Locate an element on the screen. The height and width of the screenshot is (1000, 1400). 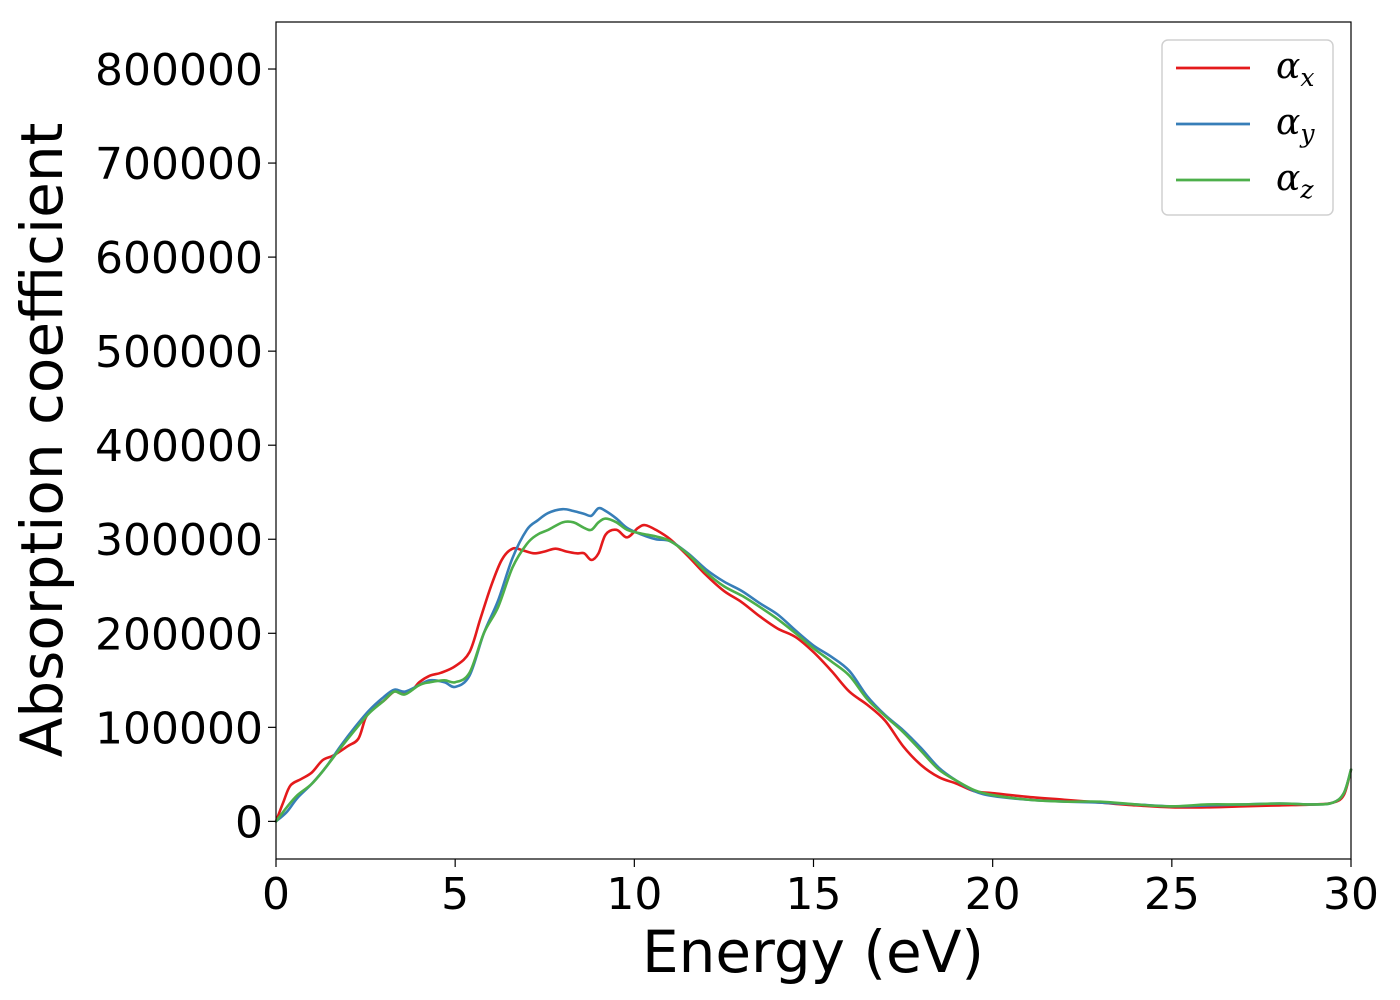
y-tick-label: 500000 is located at coordinates (179, 352).